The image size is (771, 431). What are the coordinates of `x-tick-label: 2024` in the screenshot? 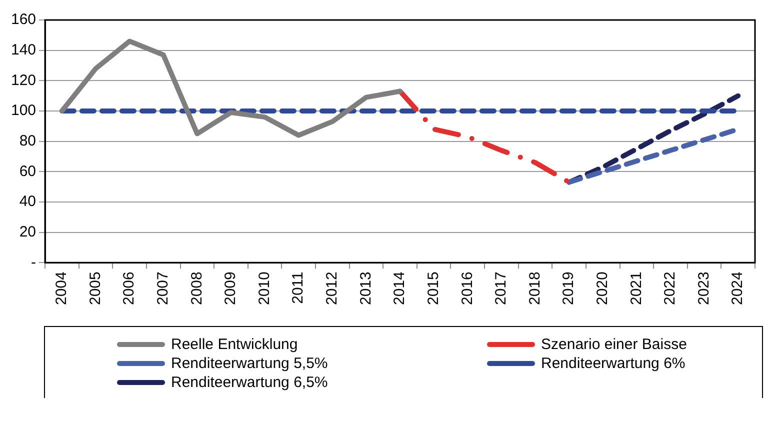 It's located at (737, 289).